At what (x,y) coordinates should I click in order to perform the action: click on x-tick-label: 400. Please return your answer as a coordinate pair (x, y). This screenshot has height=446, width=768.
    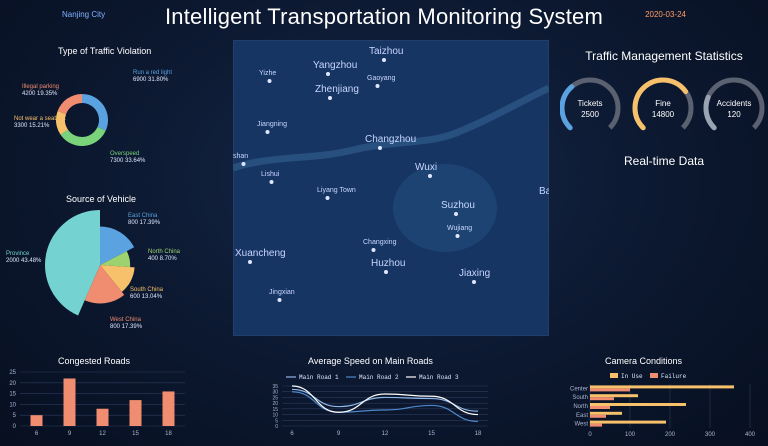
    Looking at the image, I should click on (750, 435).